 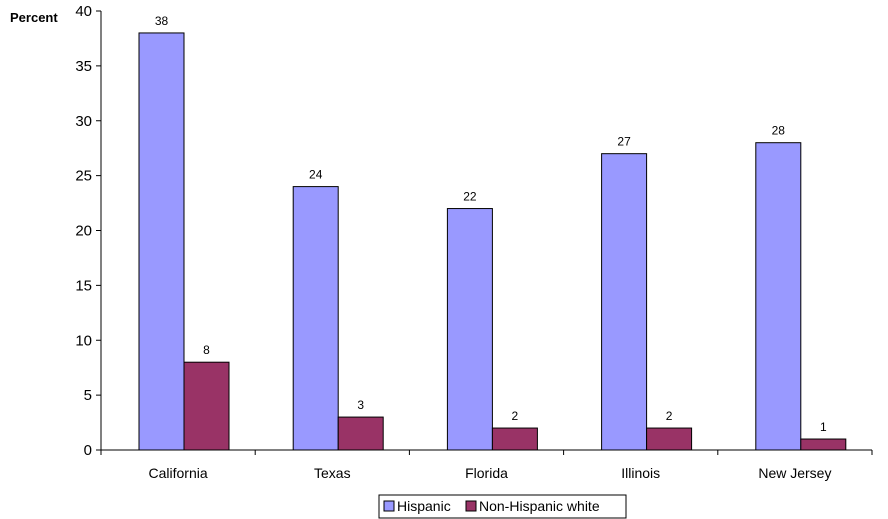 What do you see at coordinates (779, 131) in the screenshot?
I see `data-label: 28` at bounding box center [779, 131].